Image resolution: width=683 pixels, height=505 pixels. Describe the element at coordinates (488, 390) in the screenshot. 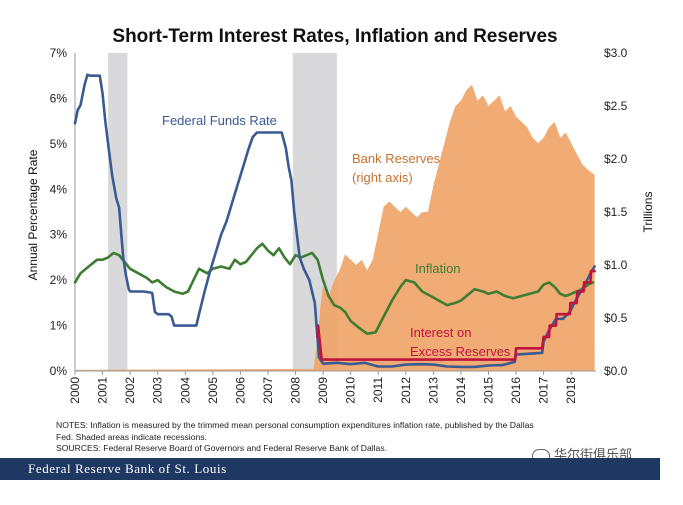

I see `x-tick-label: 2015` at that location.